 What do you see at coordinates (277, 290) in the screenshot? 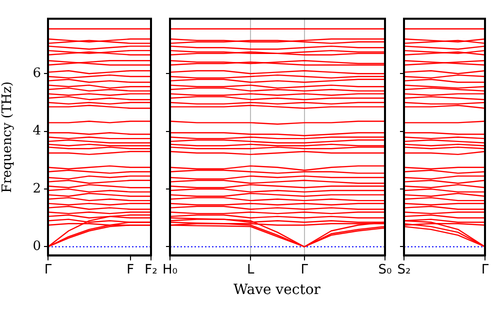
I see `x-axis-title: Wave vector` at bounding box center [277, 290].